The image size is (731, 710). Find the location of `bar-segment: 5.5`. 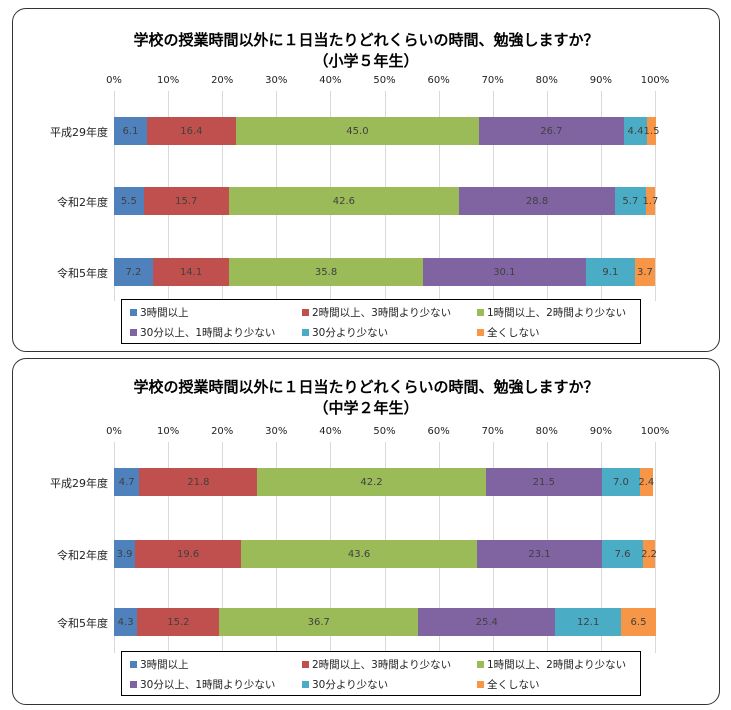

bar-segment: 5.5 is located at coordinates (129, 201).